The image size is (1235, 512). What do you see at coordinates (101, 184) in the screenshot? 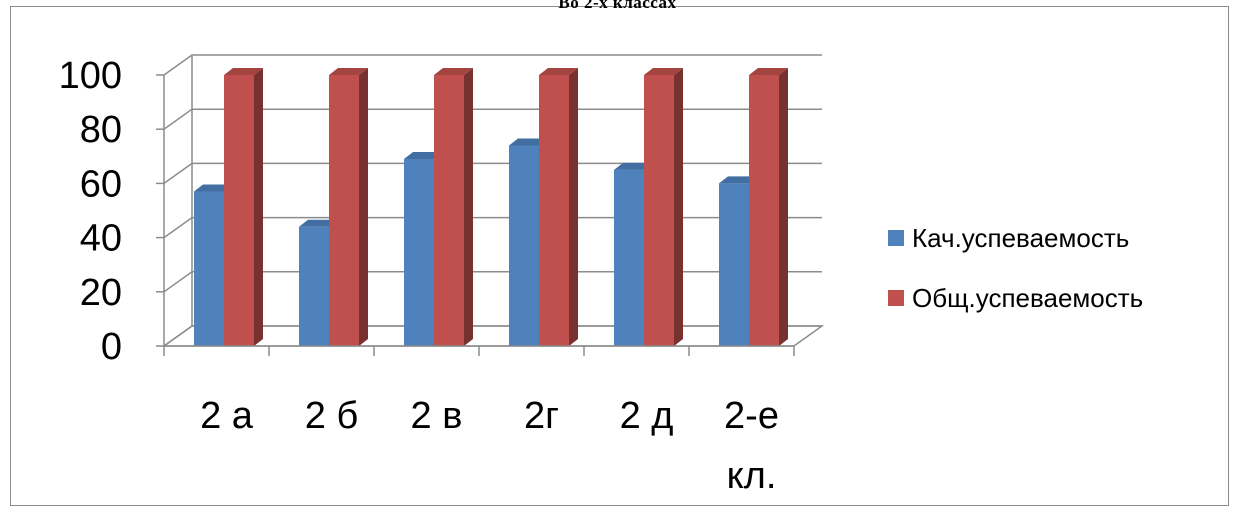
I see `y-tick-label-60: 60` at bounding box center [101, 184].